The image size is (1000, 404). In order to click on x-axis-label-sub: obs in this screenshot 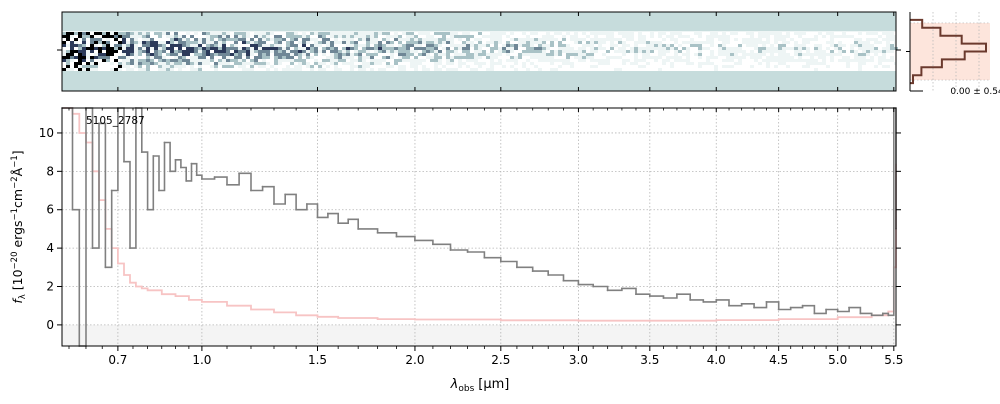, I will do `click(466, 389)`.